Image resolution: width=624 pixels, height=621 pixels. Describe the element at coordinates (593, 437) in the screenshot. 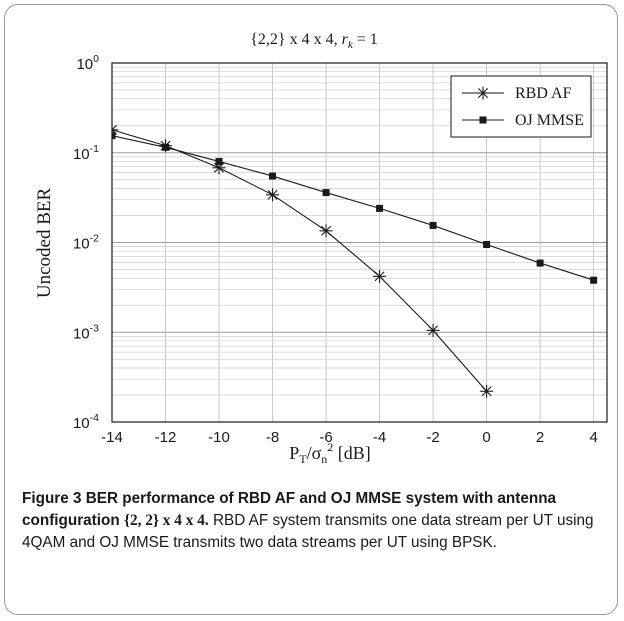

I see `x-tick-label: 4` at that location.